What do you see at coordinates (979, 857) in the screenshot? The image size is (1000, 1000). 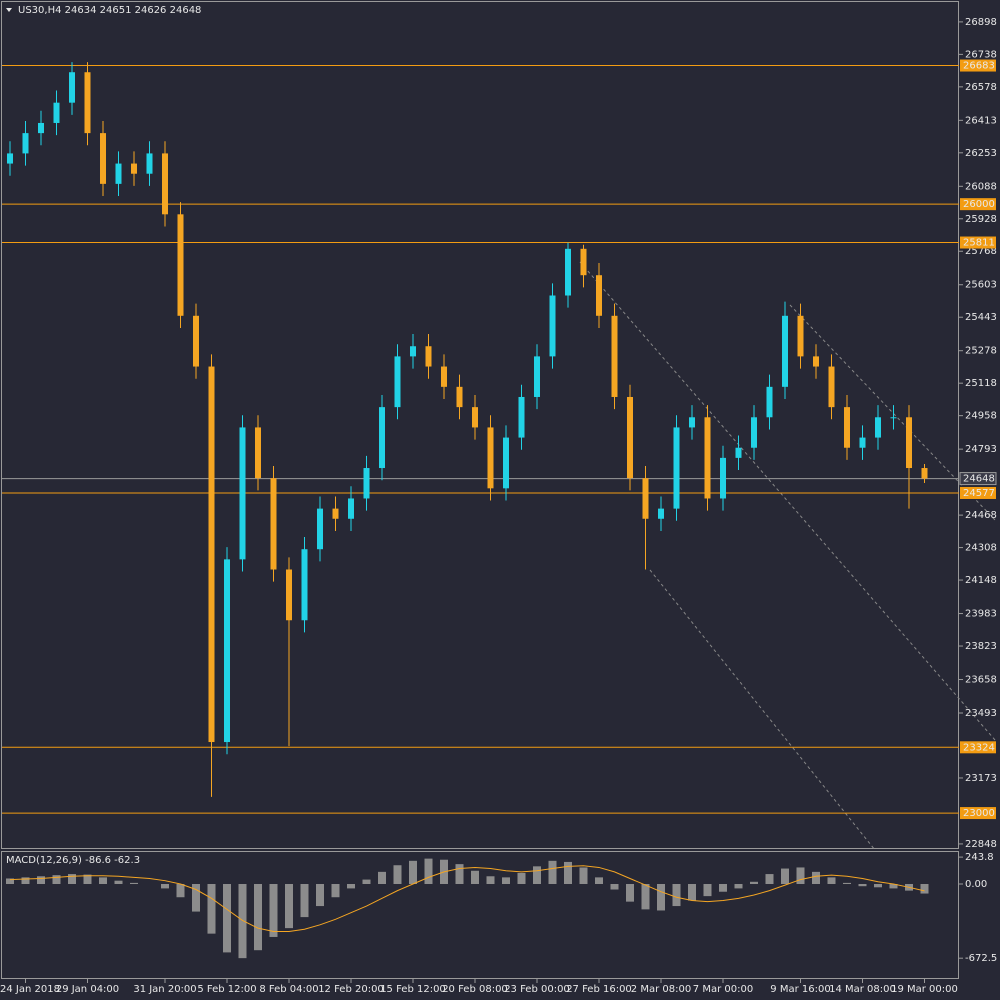 I see `y-tick-label: 243.8` at bounding box center [979, 857].